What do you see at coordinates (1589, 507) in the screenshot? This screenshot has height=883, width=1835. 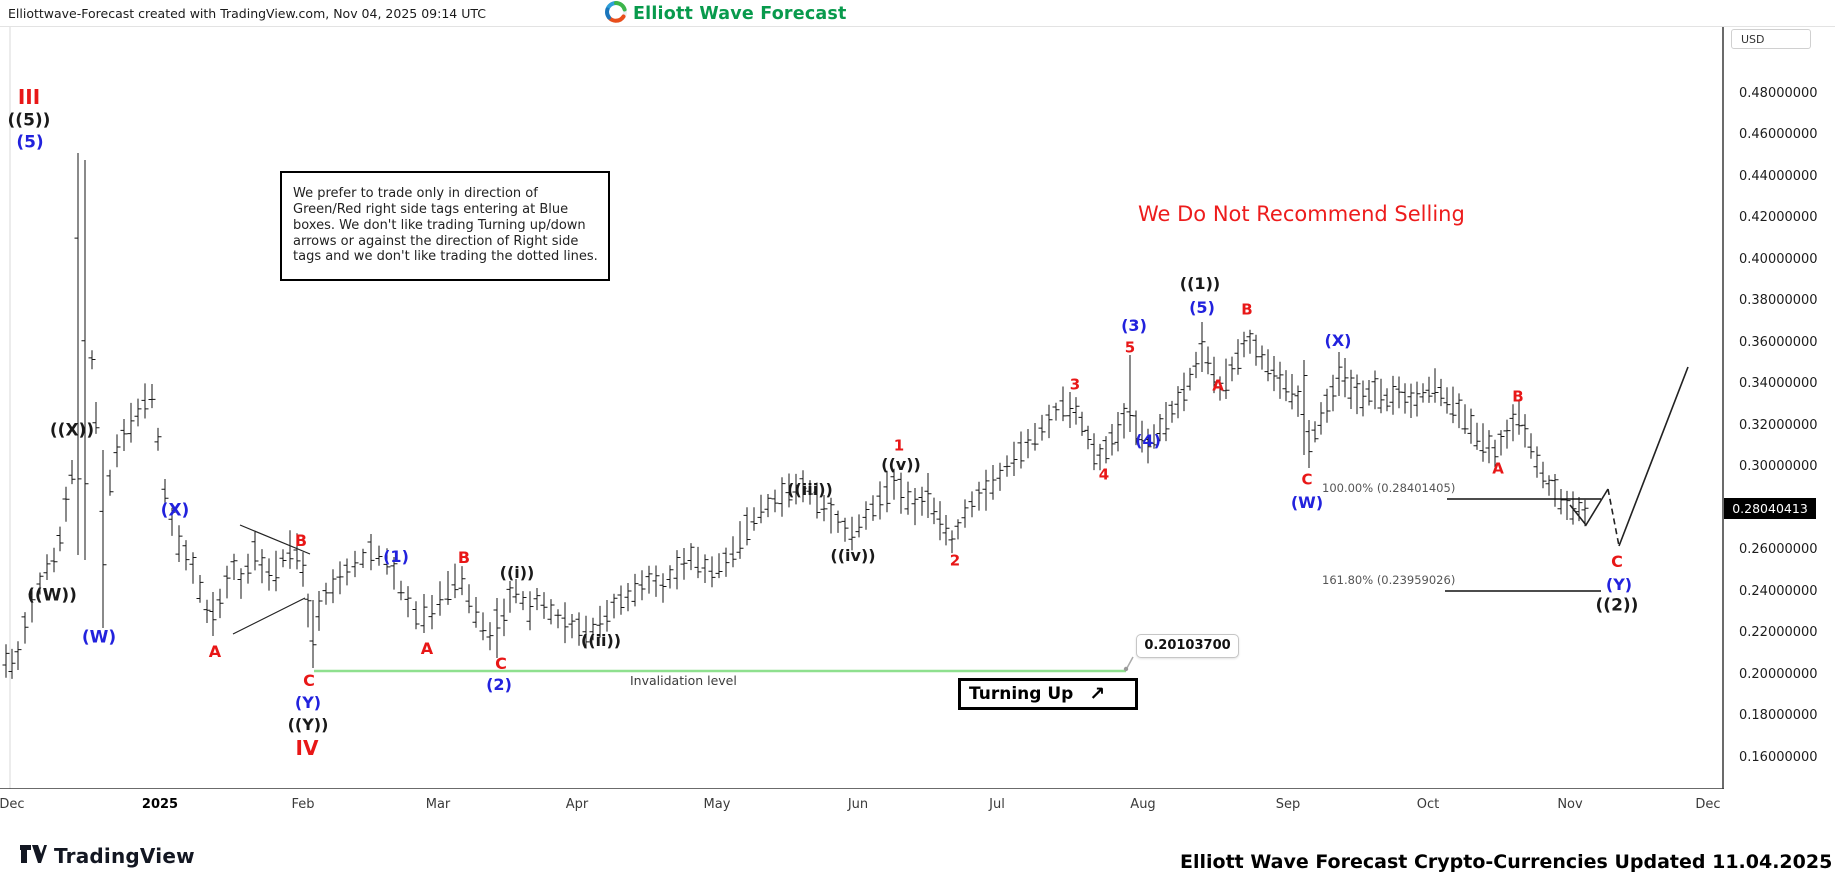 I see `projection-path-solid` at bounding box center [1589, 507].